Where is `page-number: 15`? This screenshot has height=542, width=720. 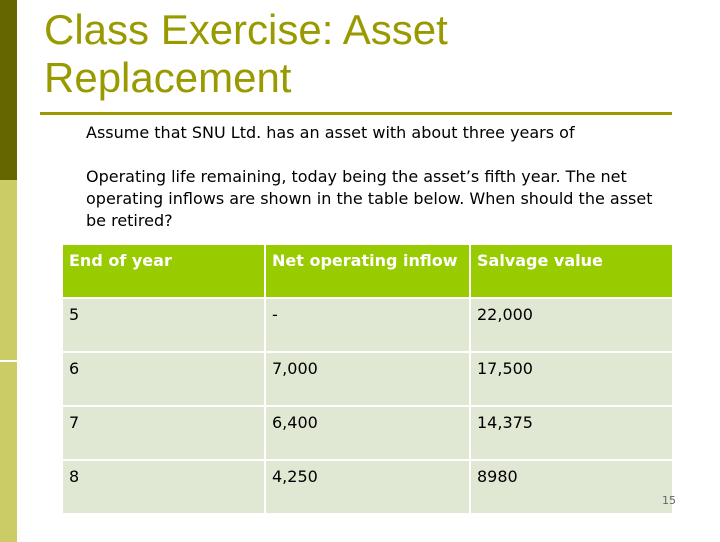
page-number: 15 is located at coordinates (669, 500).